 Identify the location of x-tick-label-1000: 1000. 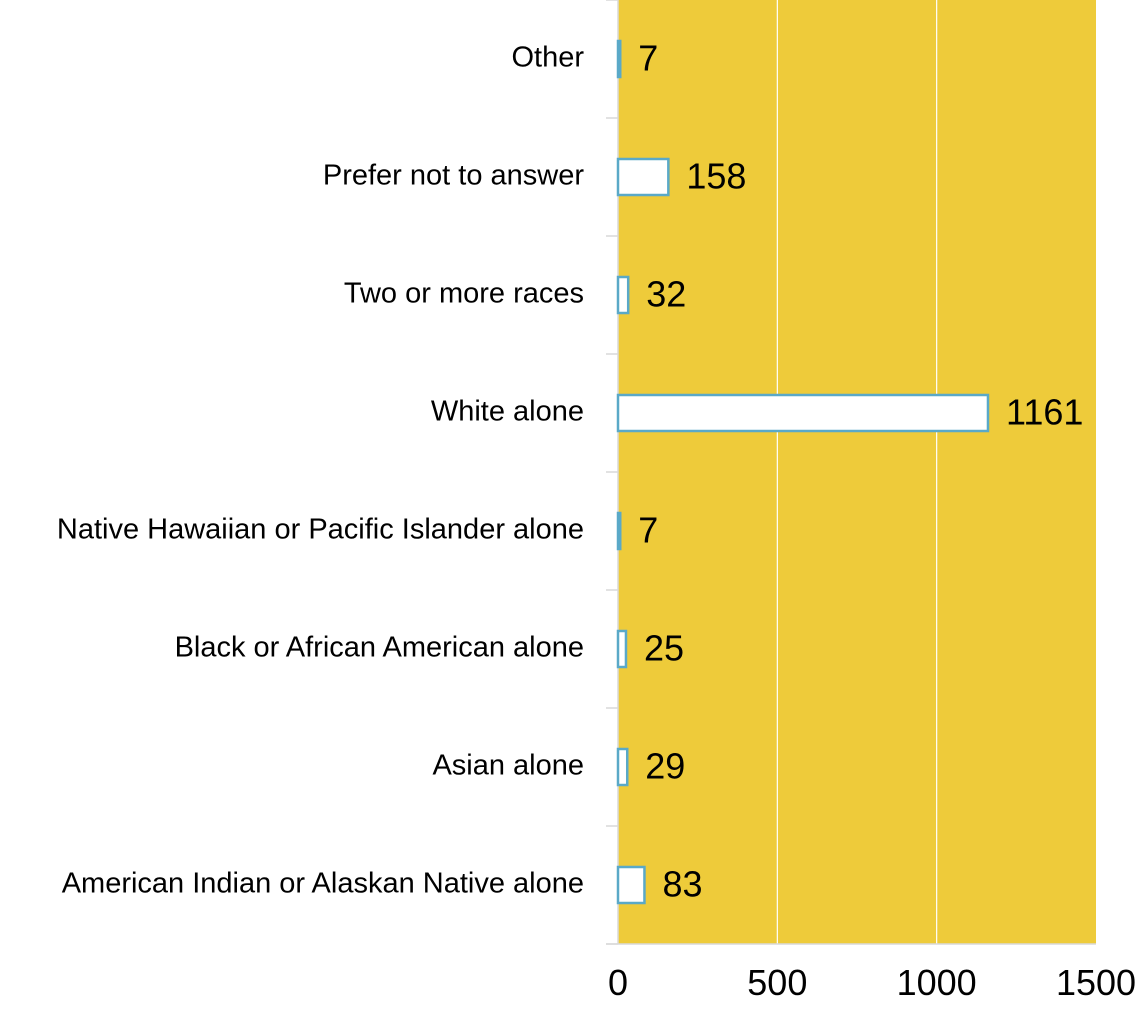
(937, 982).